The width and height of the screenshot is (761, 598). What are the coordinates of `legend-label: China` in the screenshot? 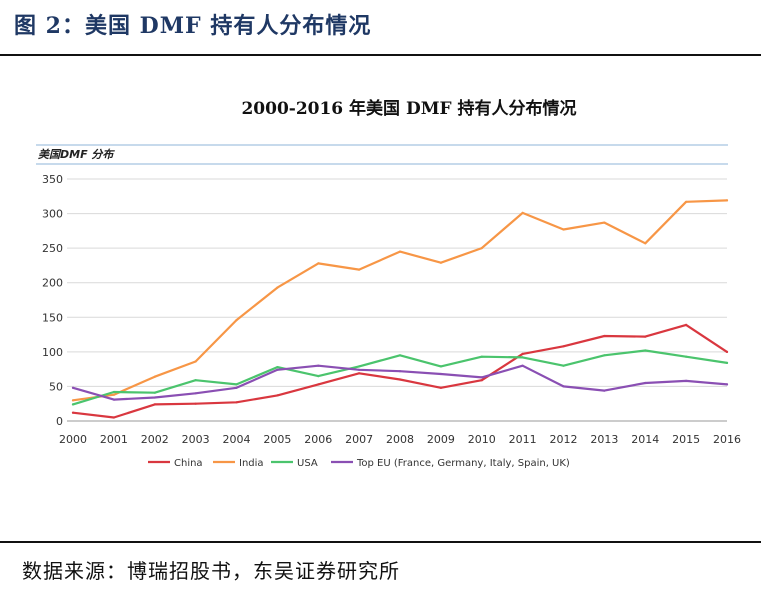 It's located at (188, 463).